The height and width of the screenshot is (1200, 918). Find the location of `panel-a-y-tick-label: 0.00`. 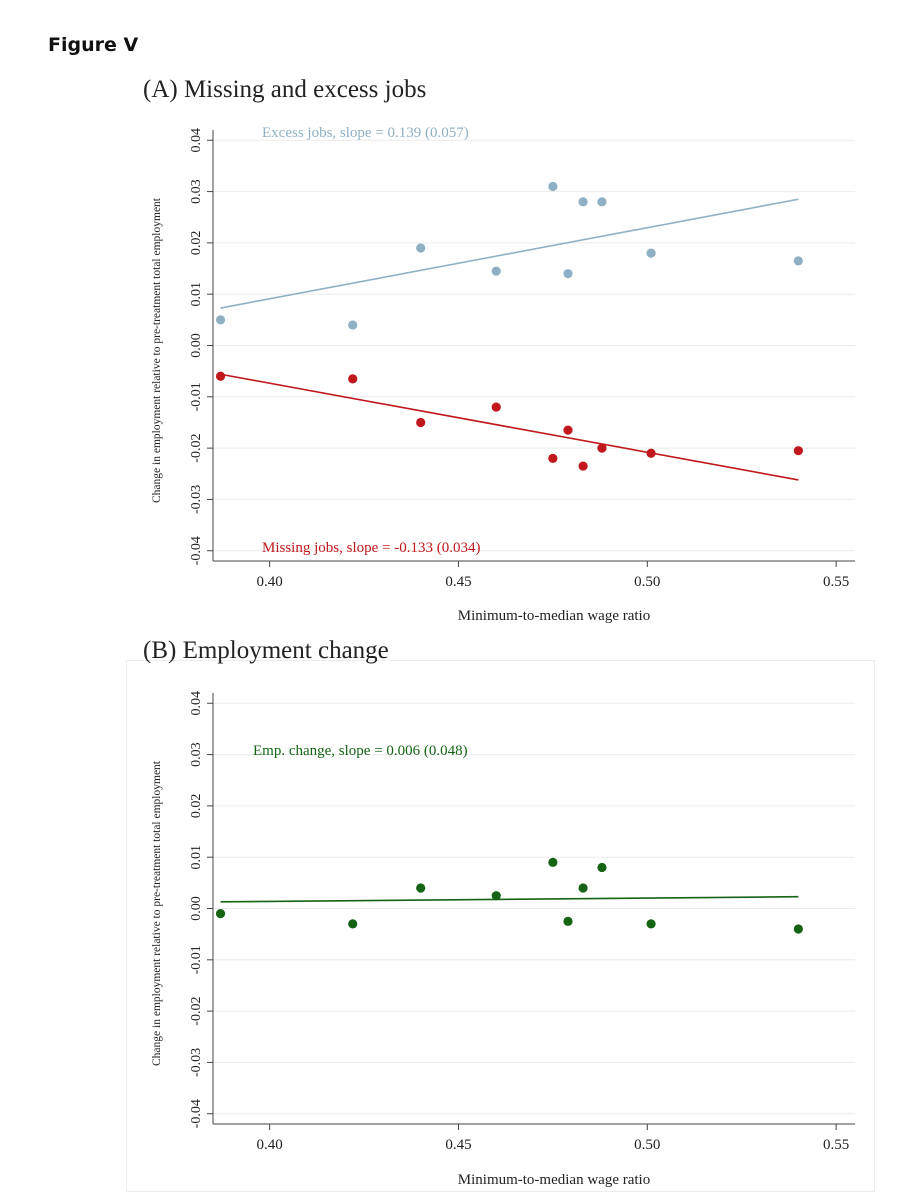

panel-a-y-tick-label: 0.00 is located at coordinates (196, 345).